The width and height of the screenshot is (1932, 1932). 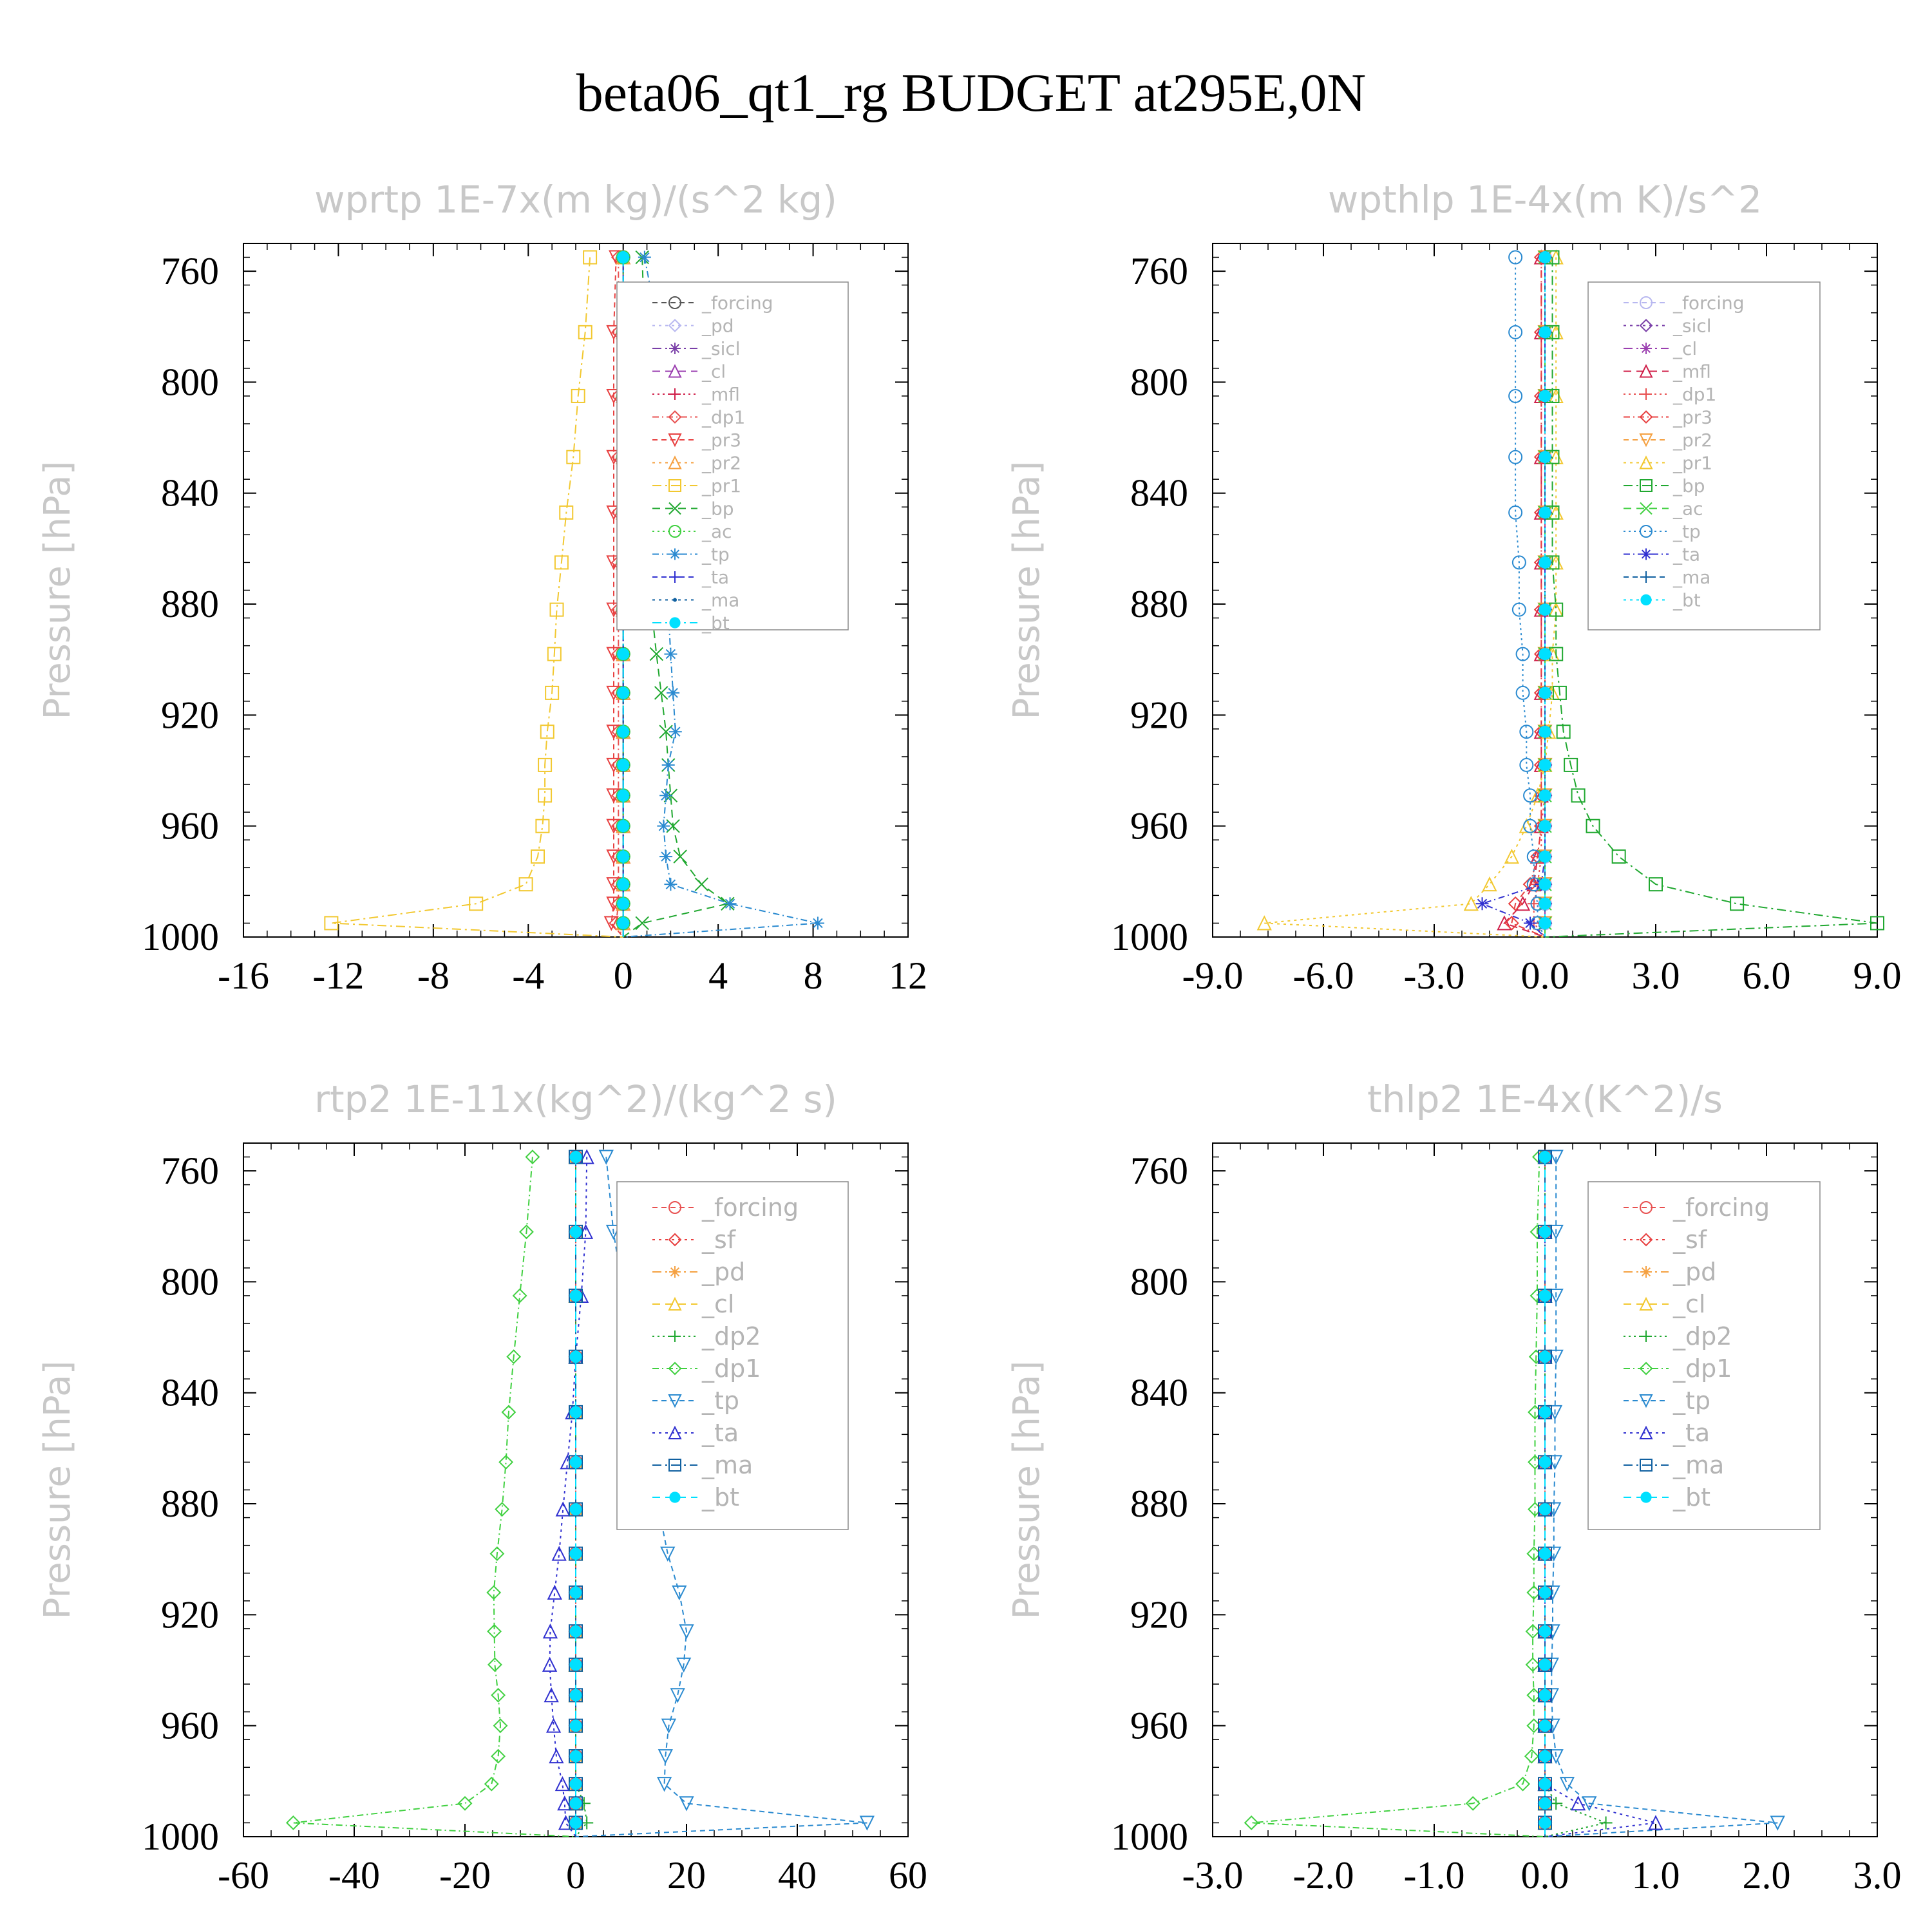 What do you see at coordinates (465, 1876) in the screenshot?
I see `x-tick-label: -20` at bounding box center [465, 1876].